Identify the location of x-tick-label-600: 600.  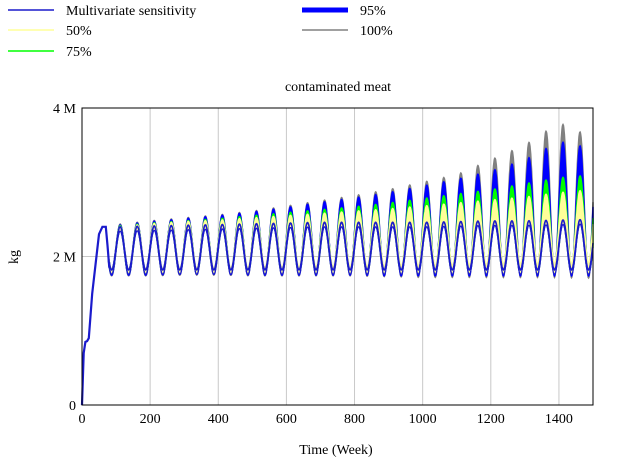
(286, 419).